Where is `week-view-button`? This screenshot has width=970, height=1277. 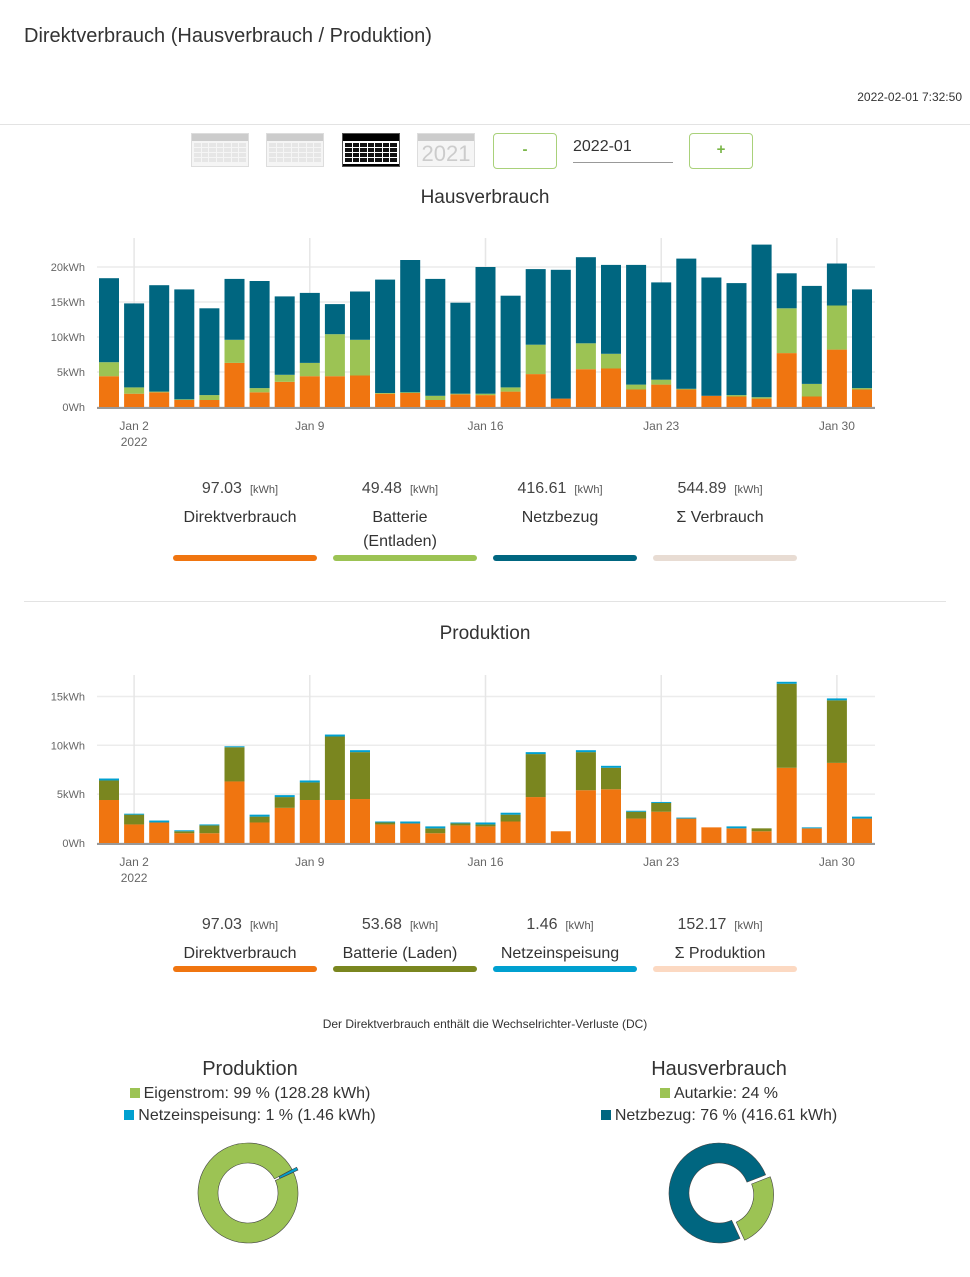
week-view-button is located at coordinates (295, 150).